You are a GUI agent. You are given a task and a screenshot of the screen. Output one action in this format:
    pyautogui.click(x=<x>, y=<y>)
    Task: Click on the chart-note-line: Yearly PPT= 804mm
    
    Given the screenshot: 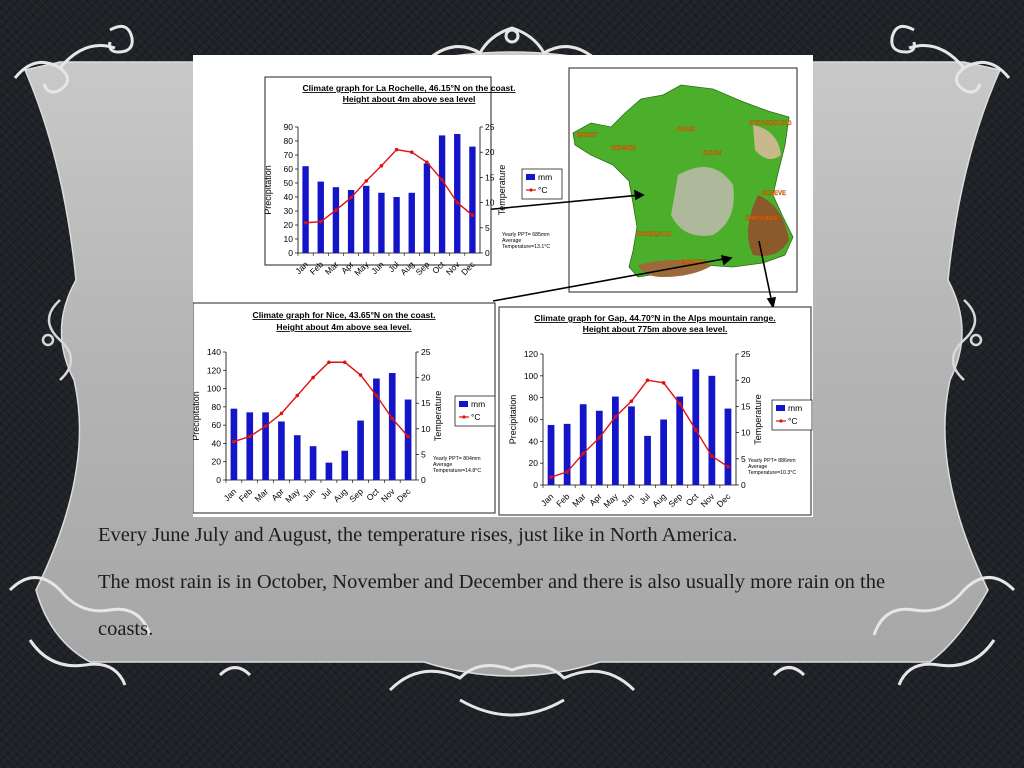 What is the action you would take?
    pyautogui.click(x=457, y=459)
    